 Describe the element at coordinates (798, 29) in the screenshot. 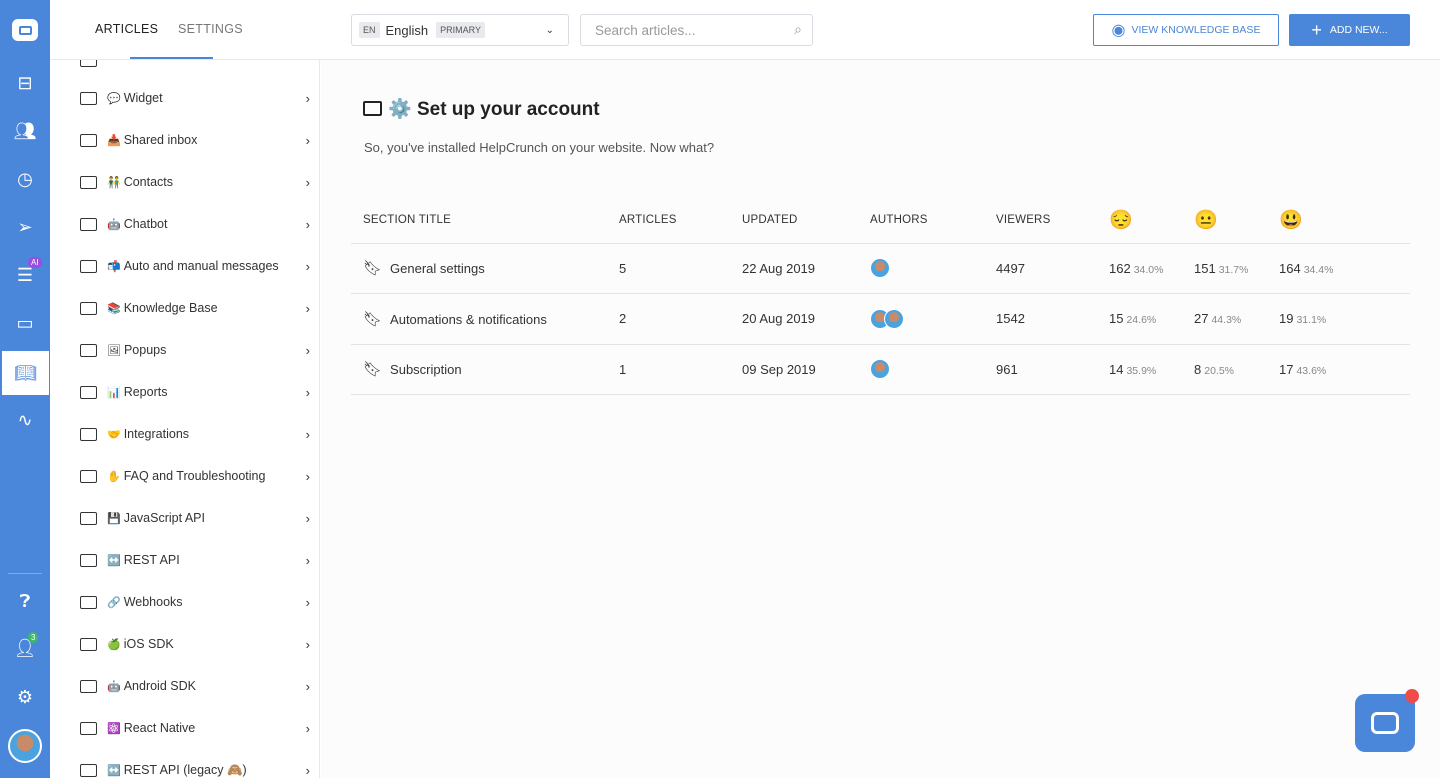

I see `search-icon: ⌕` at that location.